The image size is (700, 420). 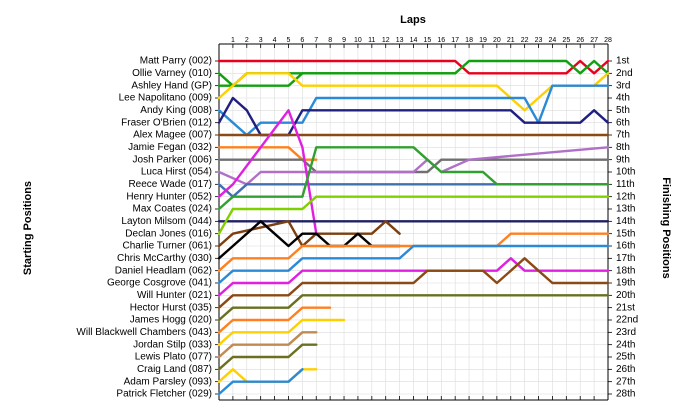 I want to click on lap-tick-label: 2, so click(x=247, y=40).